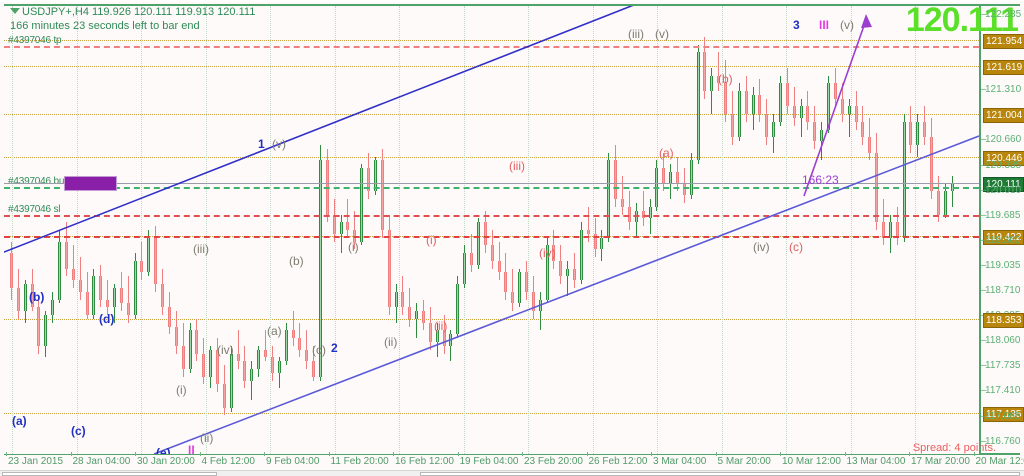  Describe the element at coordinates (1003, 184) in the screenshot. I see `price-tick-badge: 120.111` at that location.